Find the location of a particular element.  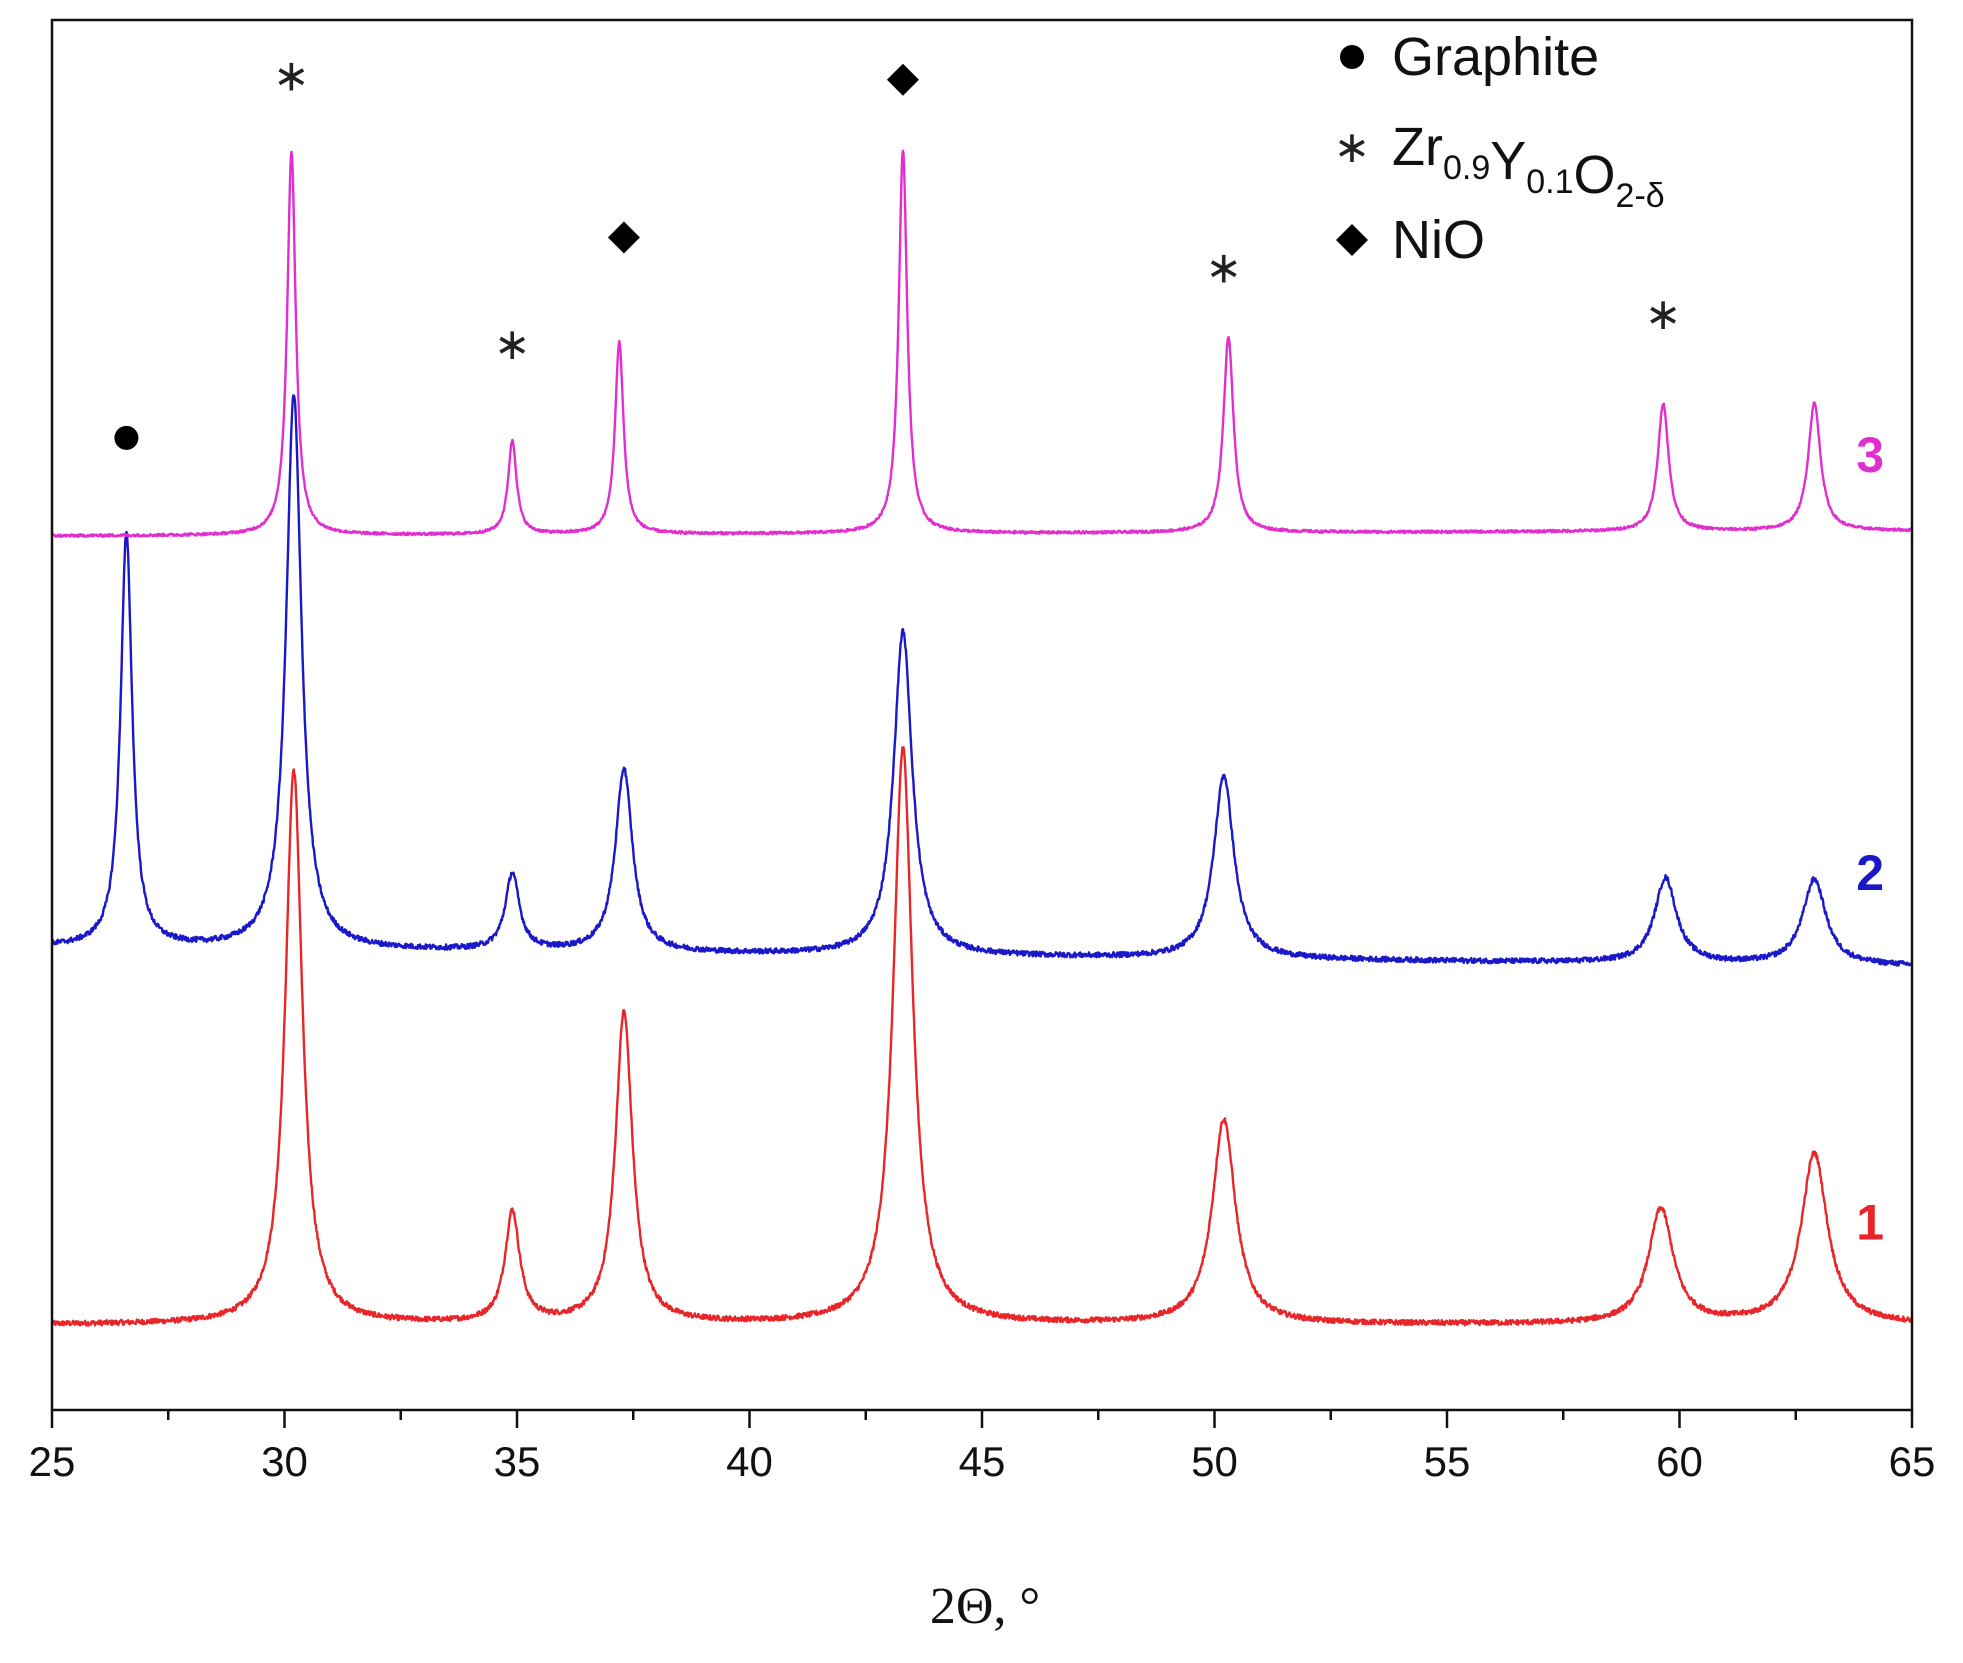

legend-subscript: 2-δ is located at coordinates (1640, 196).